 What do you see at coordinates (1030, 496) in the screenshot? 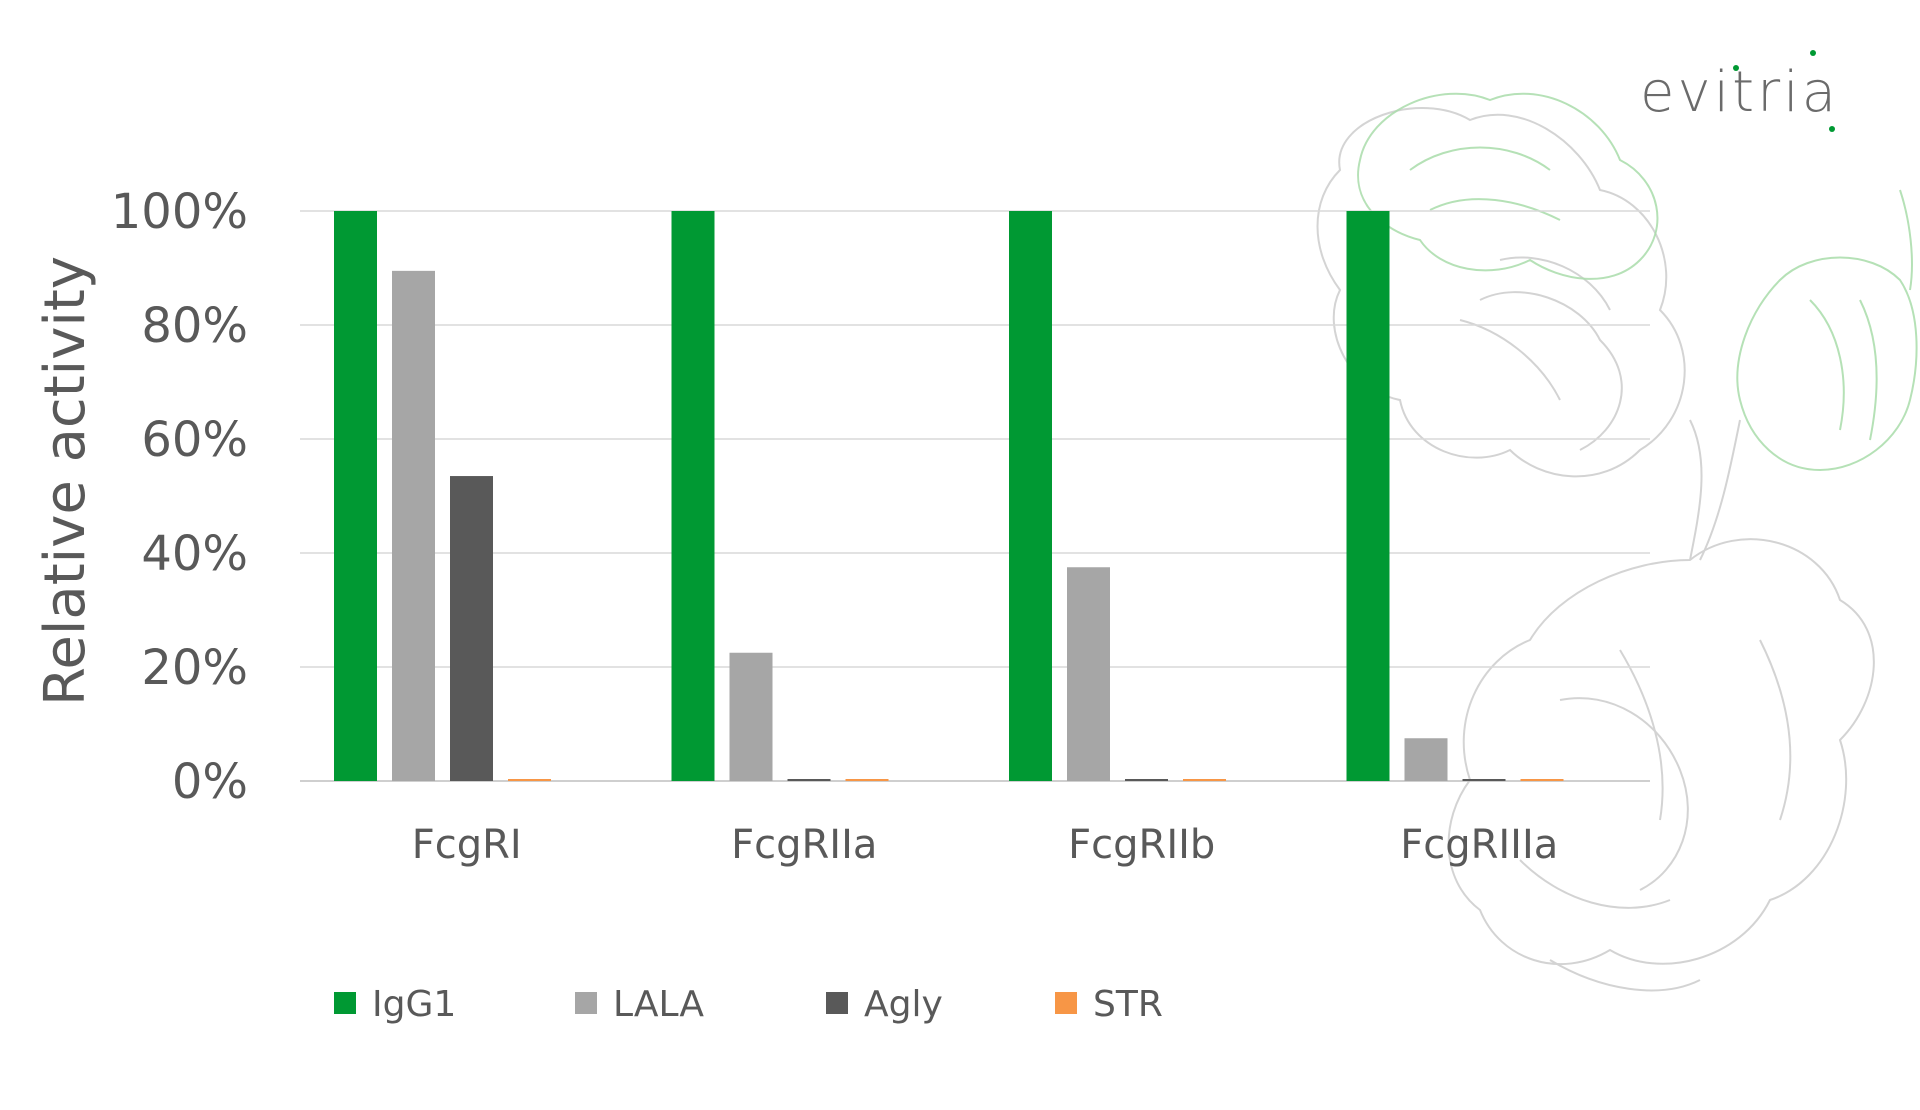
I see `bar-igg1-fcgriib` at bounding box center [1030, 496].